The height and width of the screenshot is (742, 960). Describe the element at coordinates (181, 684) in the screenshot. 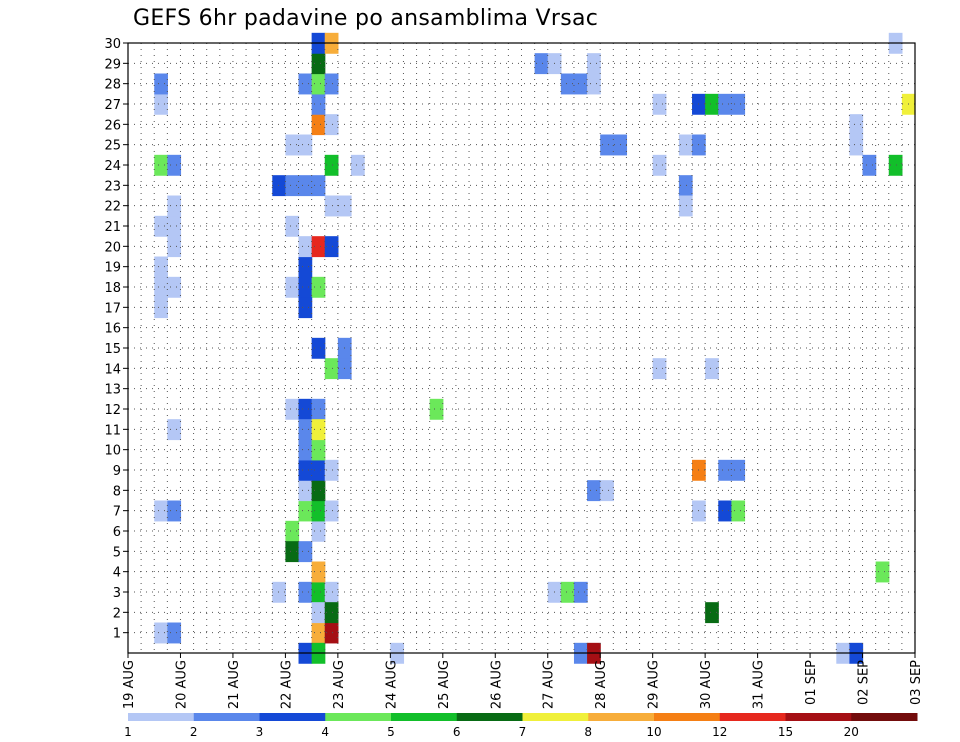

I see `x-tick-label: 20 AUG` at that location.